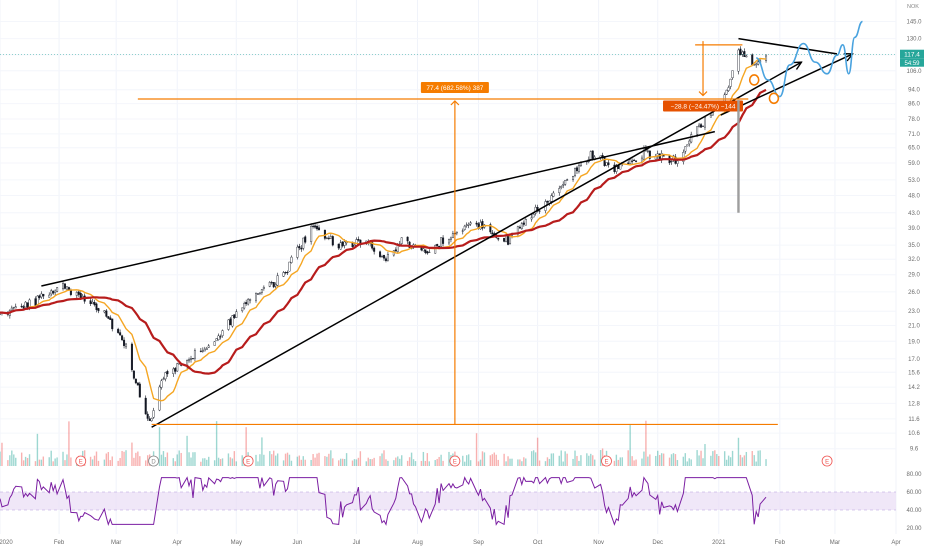 The width and height of the screenshot is (932, 555). Describe the element at coordinates (914, 312) in the screenshot. I see `price-tick-label: 23.0` at that location.